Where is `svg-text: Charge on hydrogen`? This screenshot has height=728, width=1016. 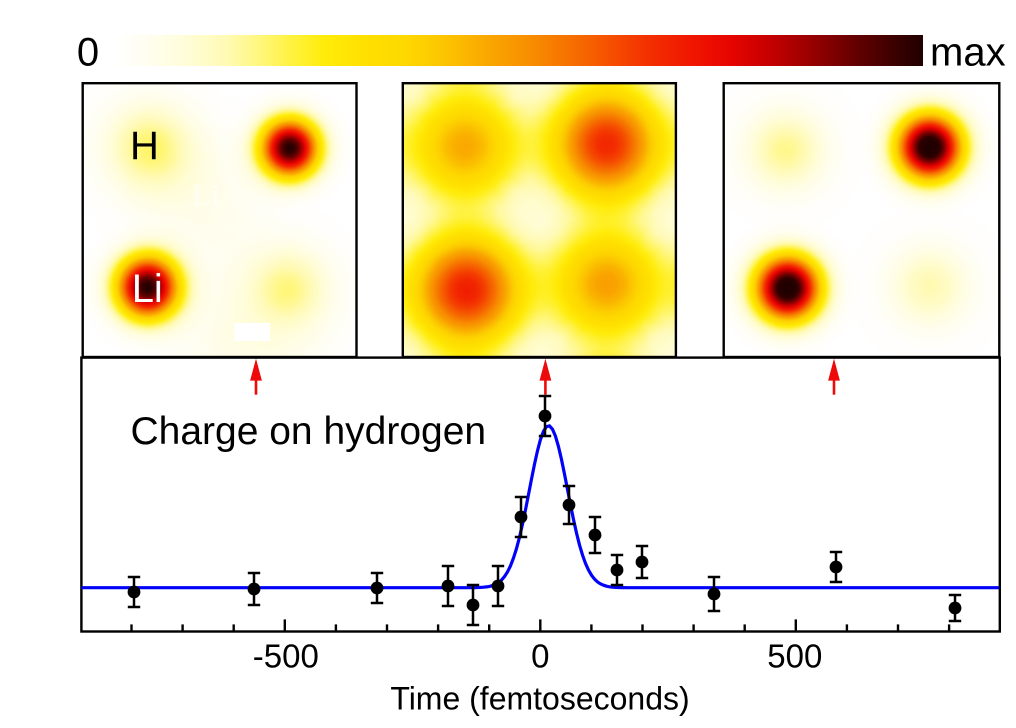 svg-text: Charge on hydrogen is located at coordinates (309, 431).